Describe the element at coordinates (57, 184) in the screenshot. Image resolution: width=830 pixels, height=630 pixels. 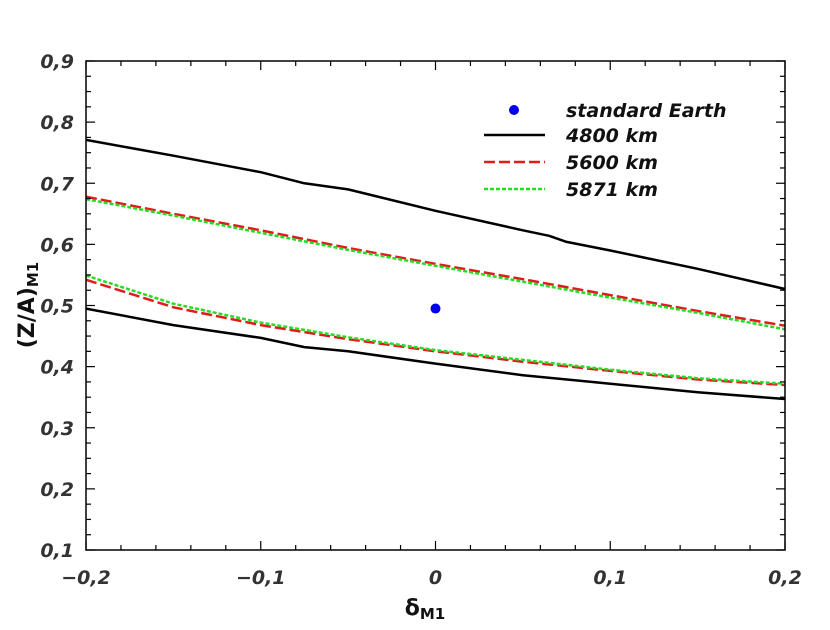
I see `y-tick-label: 0,7` at that location.